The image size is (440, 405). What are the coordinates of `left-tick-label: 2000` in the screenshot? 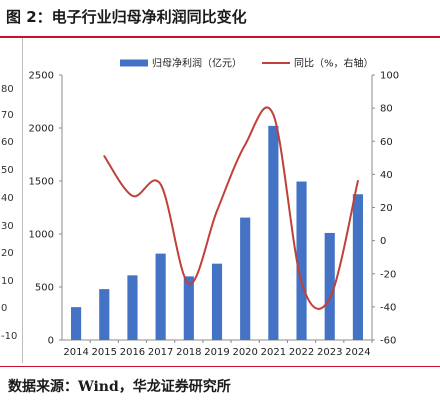 It's located at (41, 129).